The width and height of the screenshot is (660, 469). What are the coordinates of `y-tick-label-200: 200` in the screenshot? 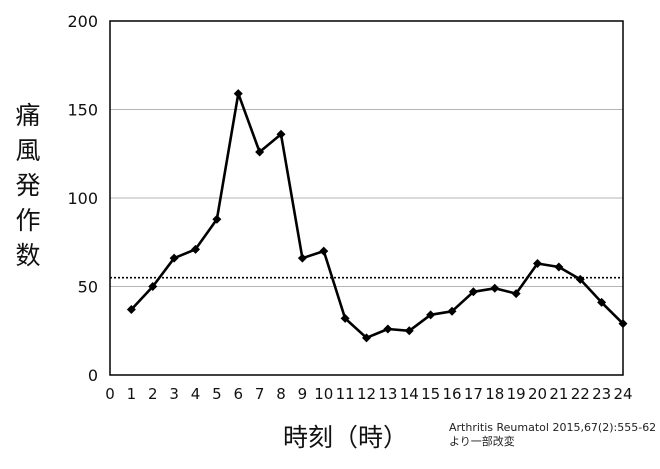 It's located at (82, 21).